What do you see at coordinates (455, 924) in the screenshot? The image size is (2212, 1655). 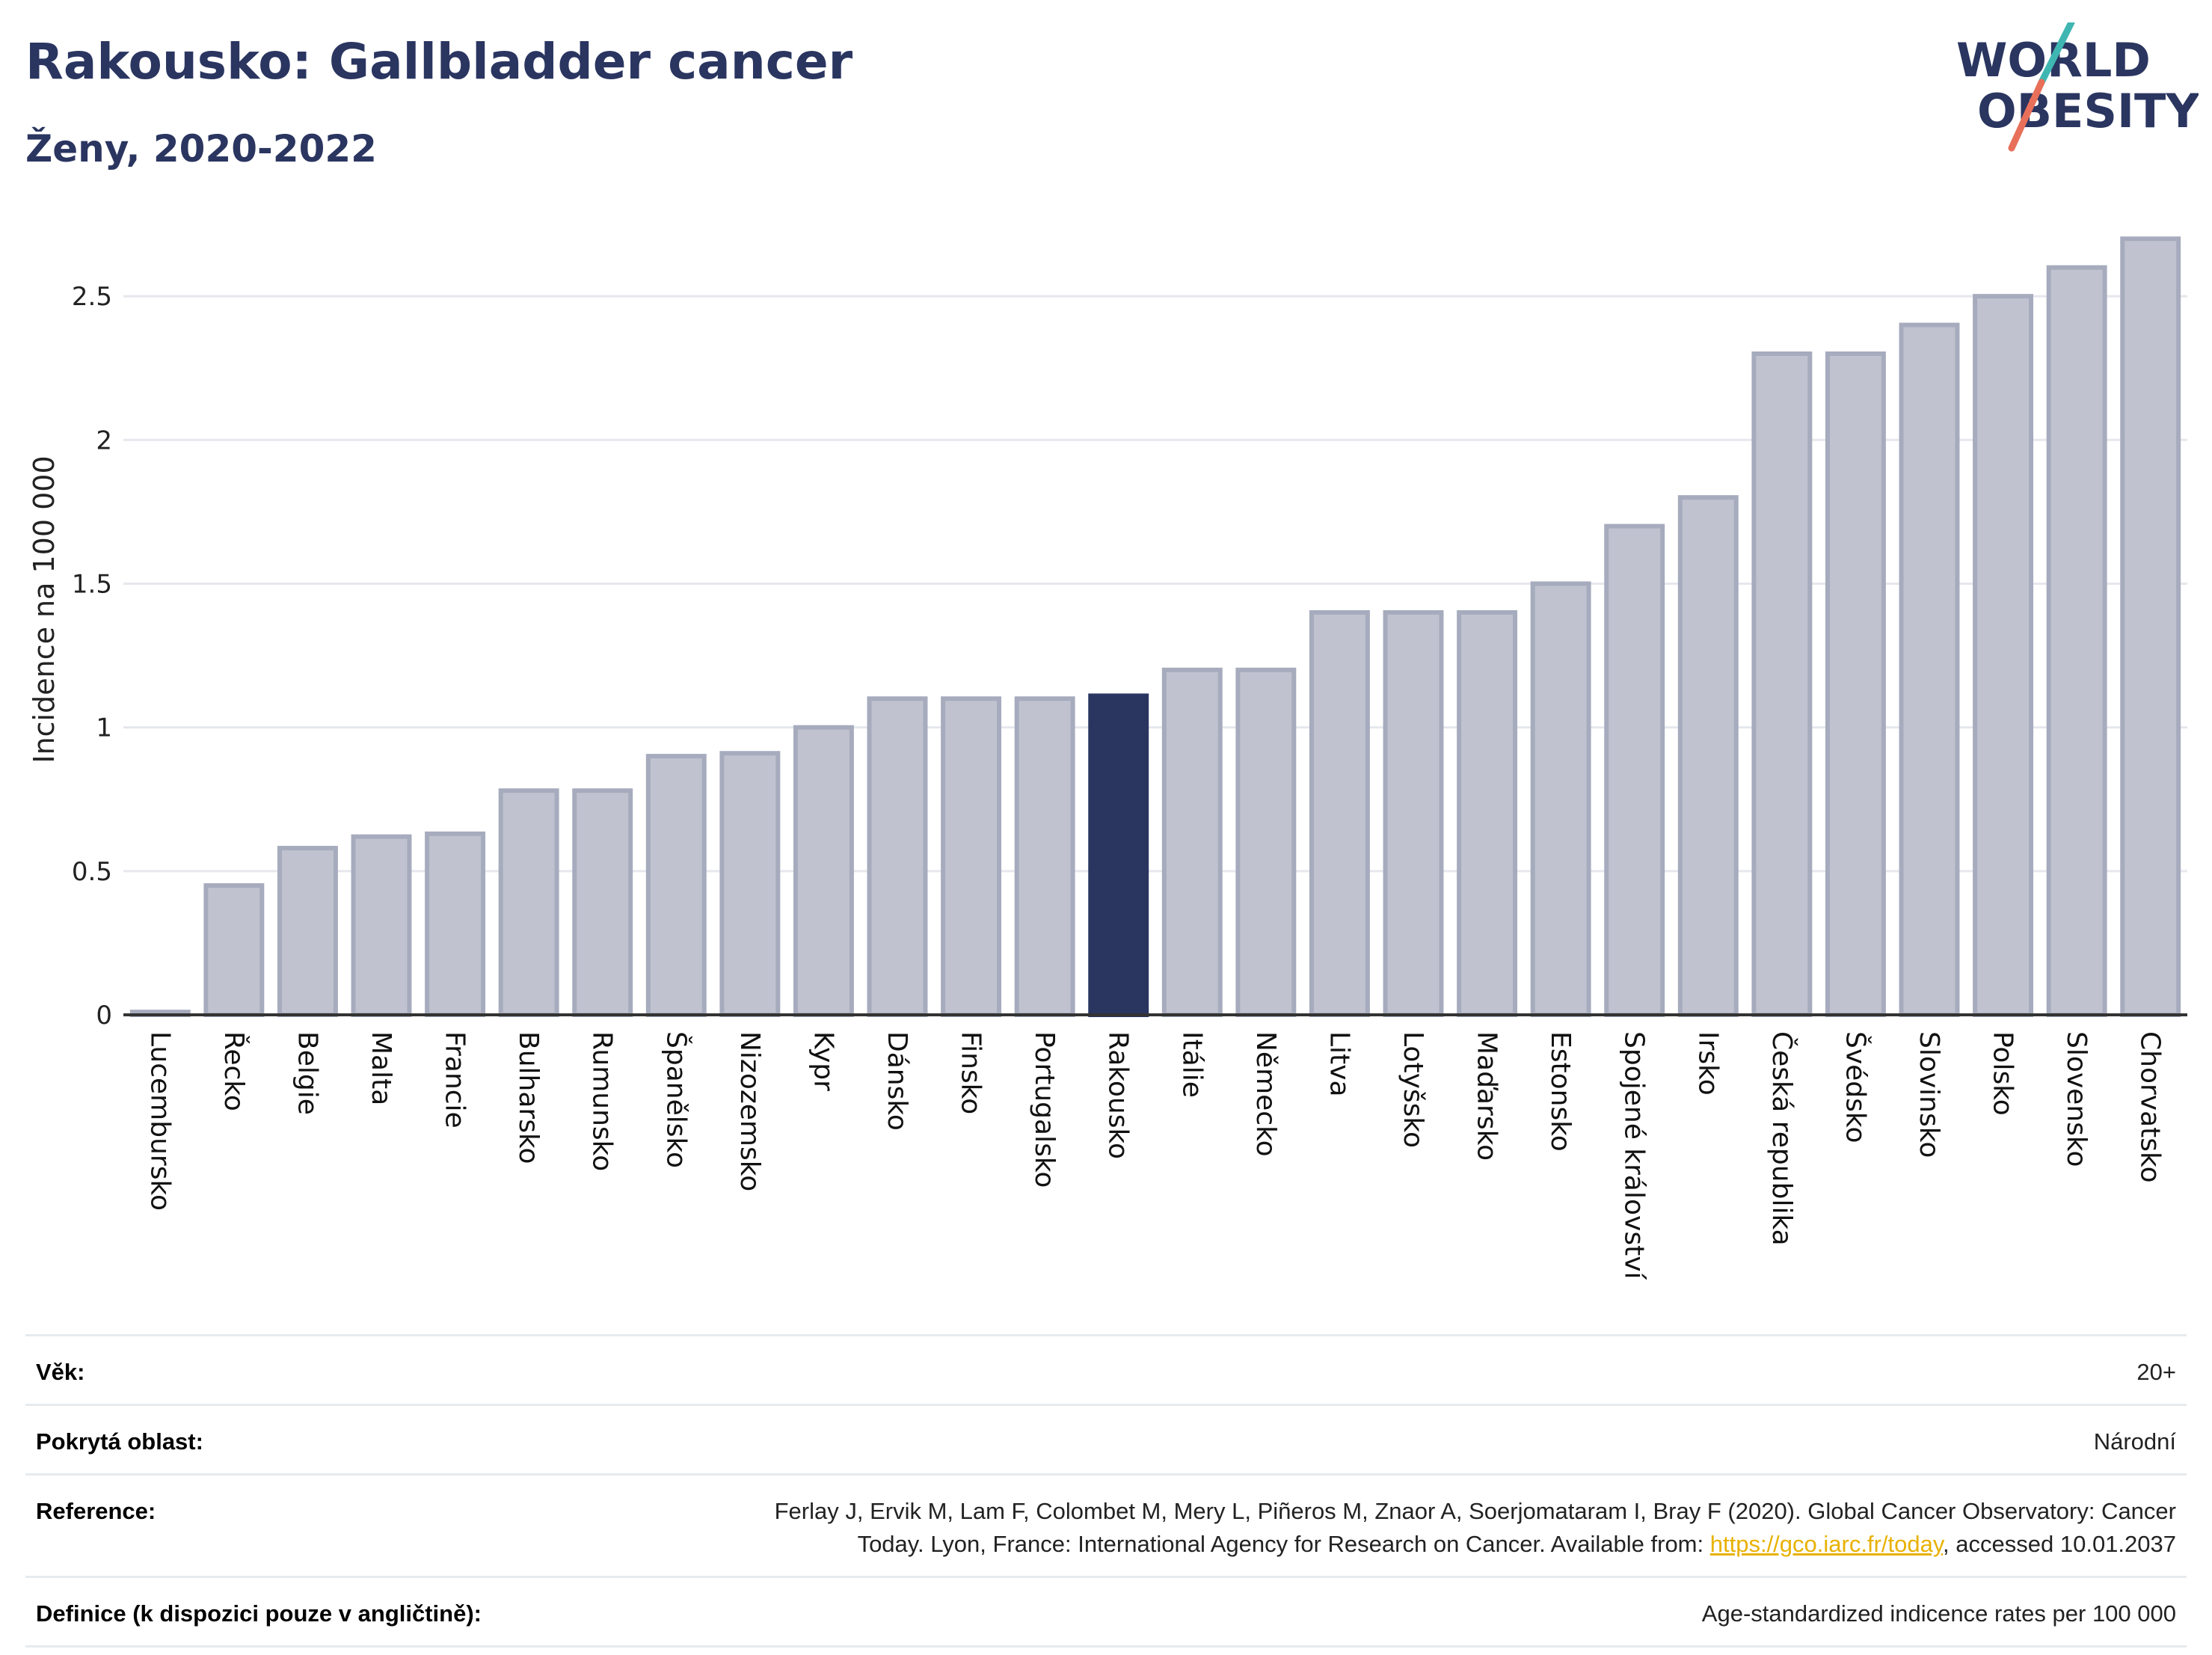 I see `bar-francie` at bounding box center [455, 924].